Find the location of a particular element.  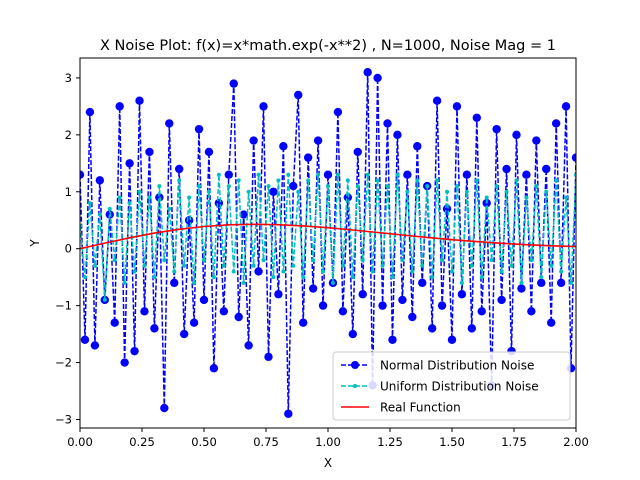

legend-normal-marker is located at coordinates (355, 365).